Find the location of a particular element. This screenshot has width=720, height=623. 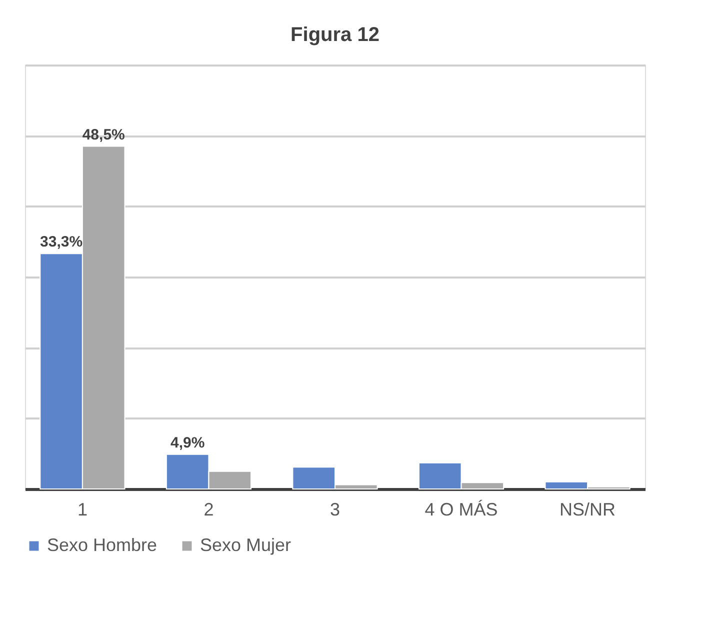

legend-label: Sexo Hombre is located at coordinates (102, 545).